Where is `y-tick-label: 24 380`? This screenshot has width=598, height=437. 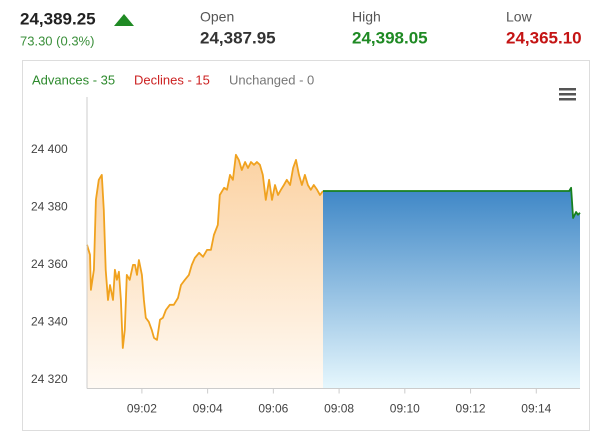 y-tick-label: 24 380 is located at coordinates (49, 207).